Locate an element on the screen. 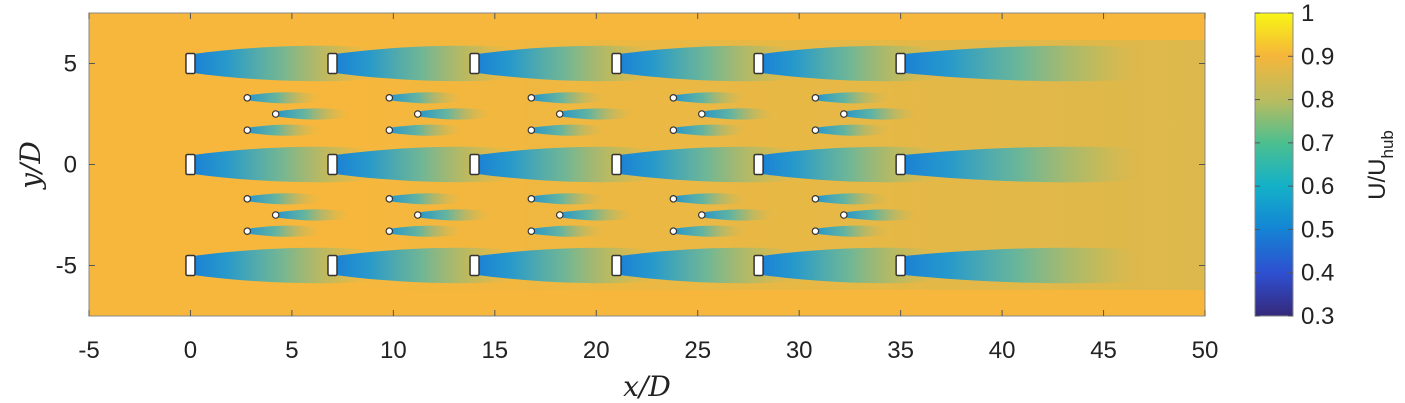 This screenshot has height=403, width=1405. x-tick-label: 15 is located at coordinates (494, 350).